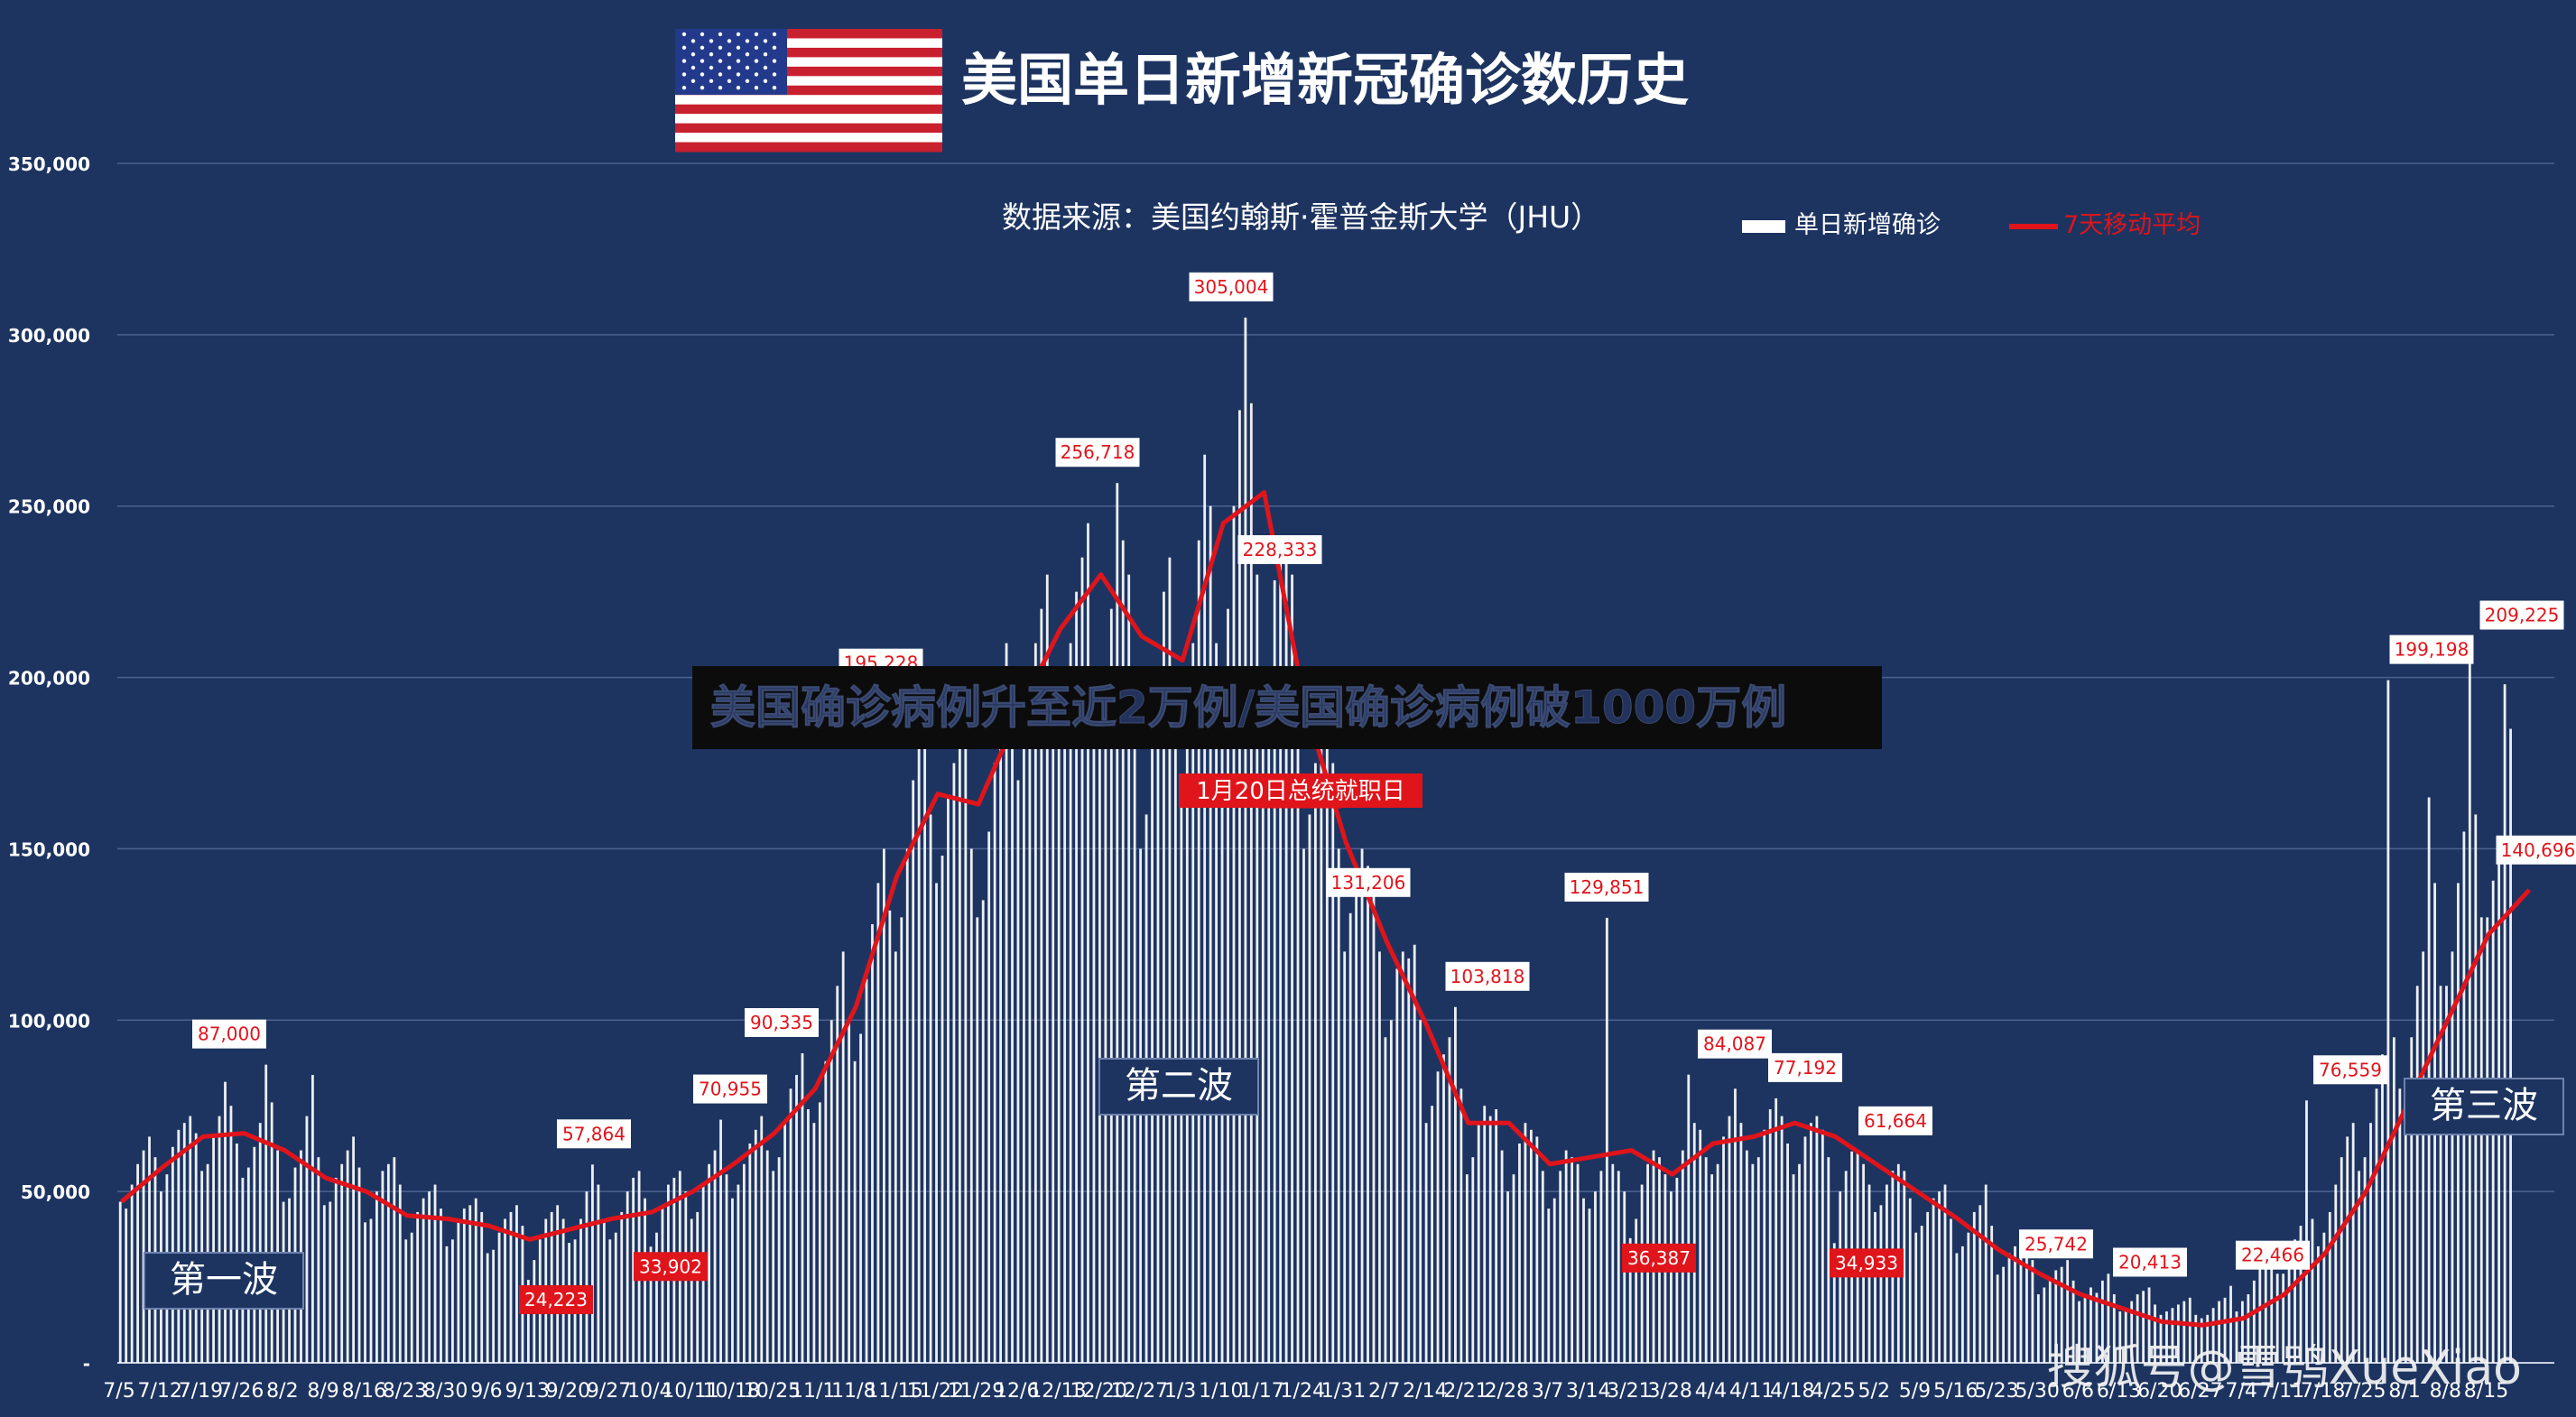 The height and width of the screenshot is (1417, 2576). I want to click on data-label-text: 20,413, so click(2150, 1262).